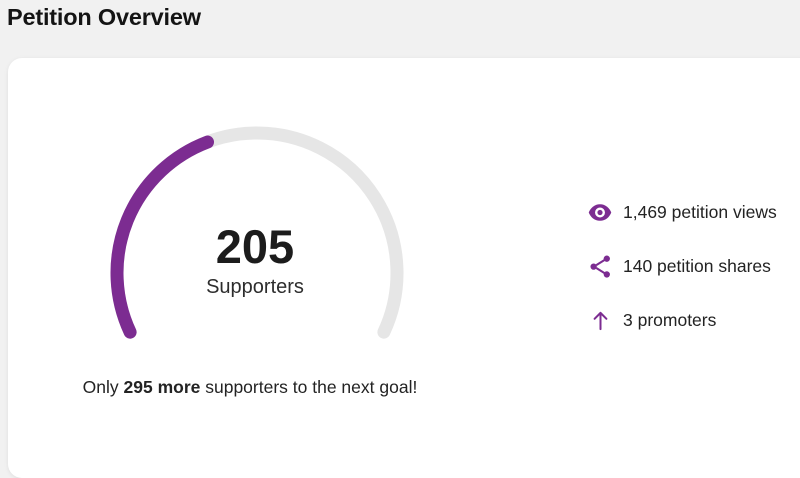 This screenshot has height=478, width=800. What do you see at coordinates (309, 387) in the screenshot?
I see `goal-note-suffix: supporters to the next goal!` at bounding box center [309, 387].